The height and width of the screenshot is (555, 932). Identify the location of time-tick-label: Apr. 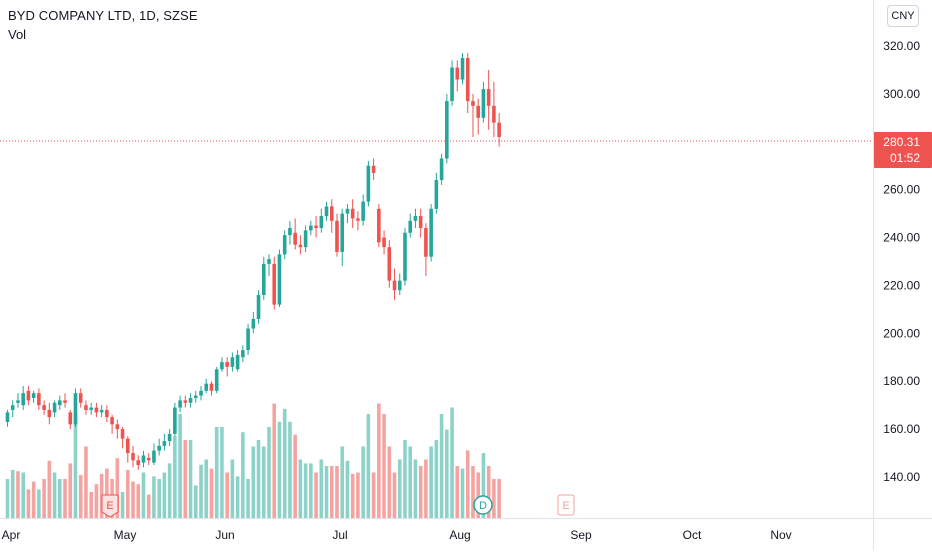
(11, 535).